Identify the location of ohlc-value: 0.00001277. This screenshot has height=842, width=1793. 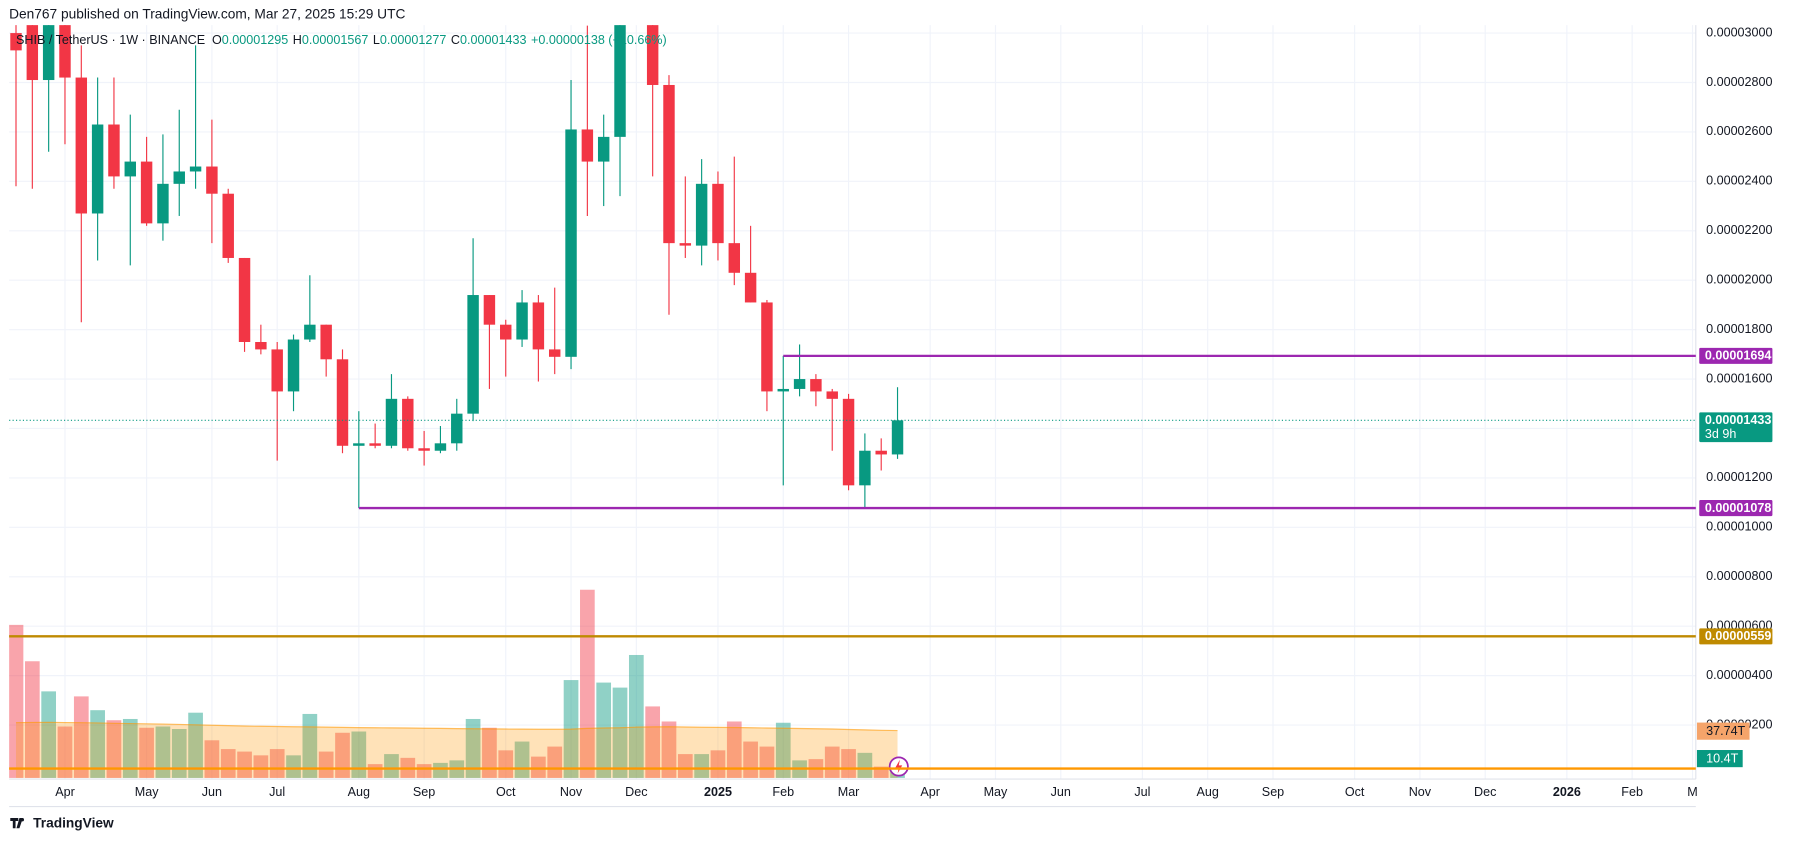
(413, 41).